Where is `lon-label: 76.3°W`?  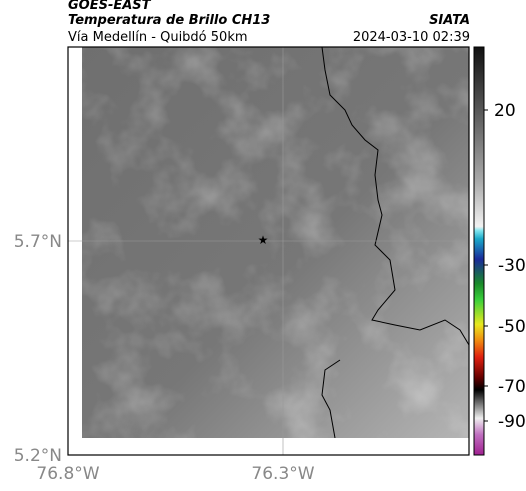
lon-label: 76.3°W is located at coordinates (282, 474).